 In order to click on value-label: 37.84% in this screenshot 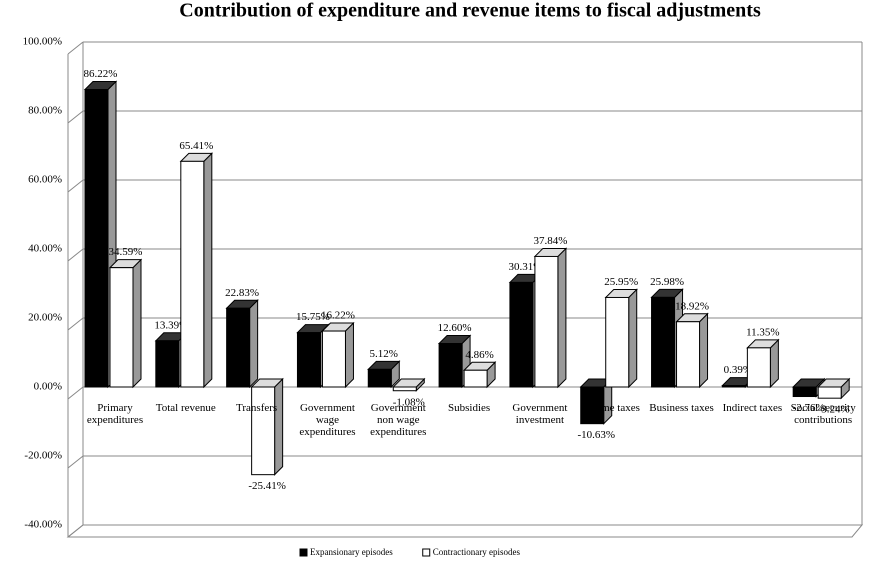, I will do `click(550, 241)`.